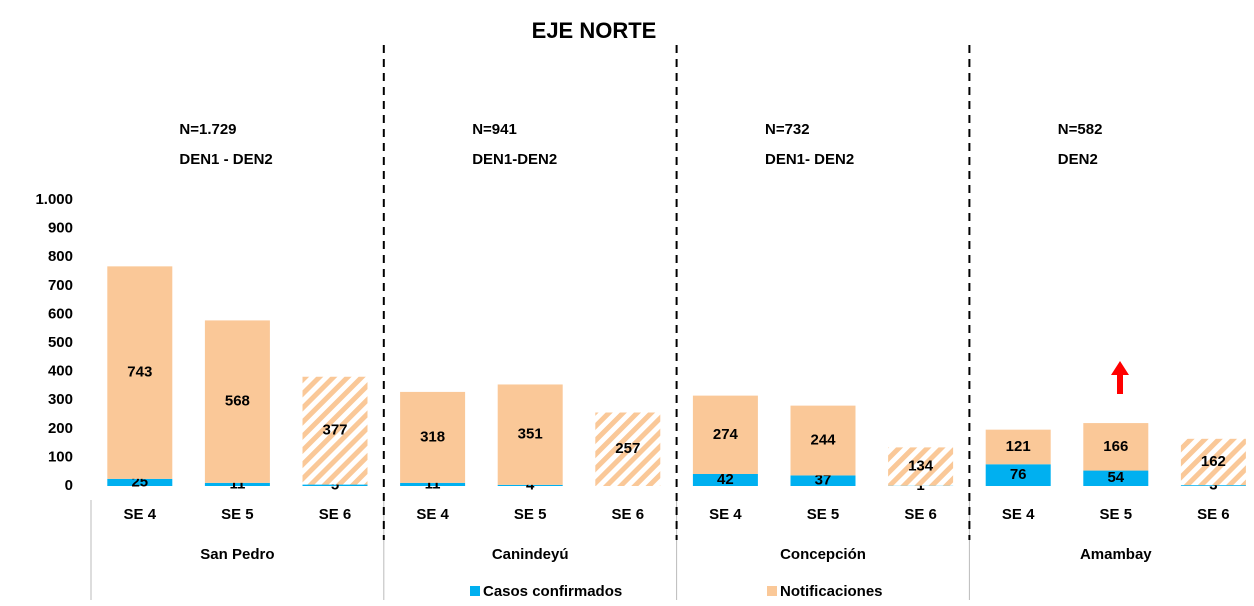  Describe the element at coordinates (494, 129) in the screenshot. I see `group-note: N=941` at that location.